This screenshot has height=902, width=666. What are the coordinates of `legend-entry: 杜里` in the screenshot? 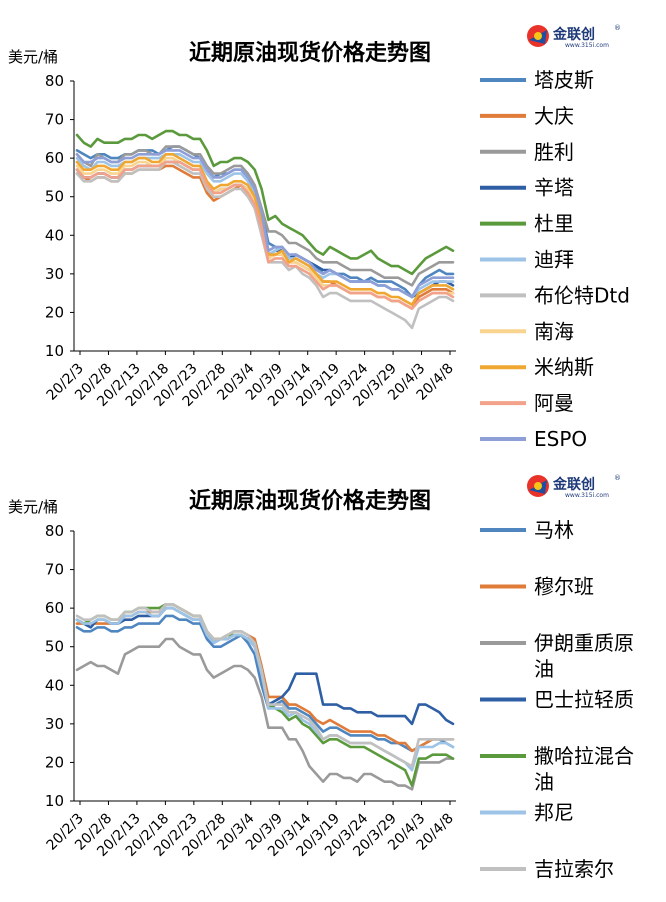 It's located at (554, 224).